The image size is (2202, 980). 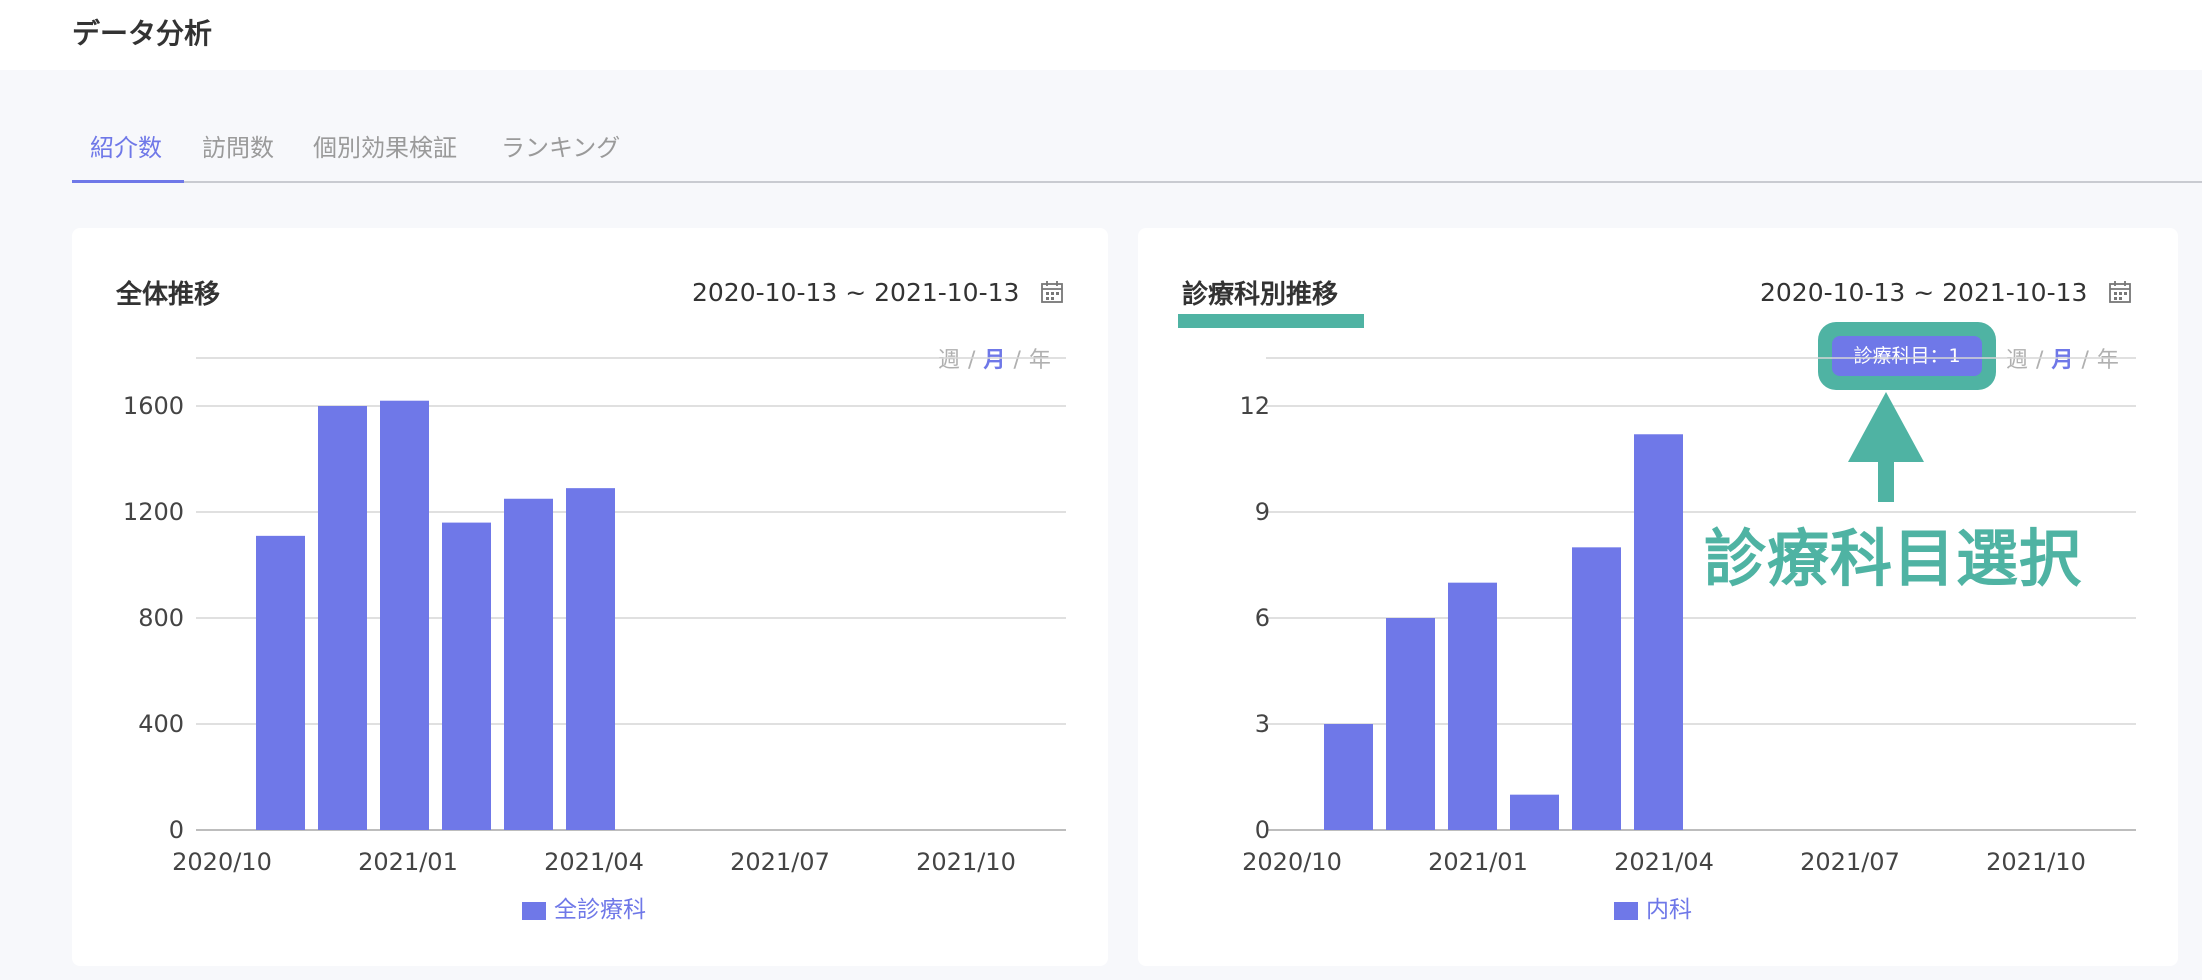 What do you see at coordinates (856, 292) in the screenshot?
I see `overall-date-range: 2020-10-13 ~ 2021-10-13` at bounding box center [856, 292].